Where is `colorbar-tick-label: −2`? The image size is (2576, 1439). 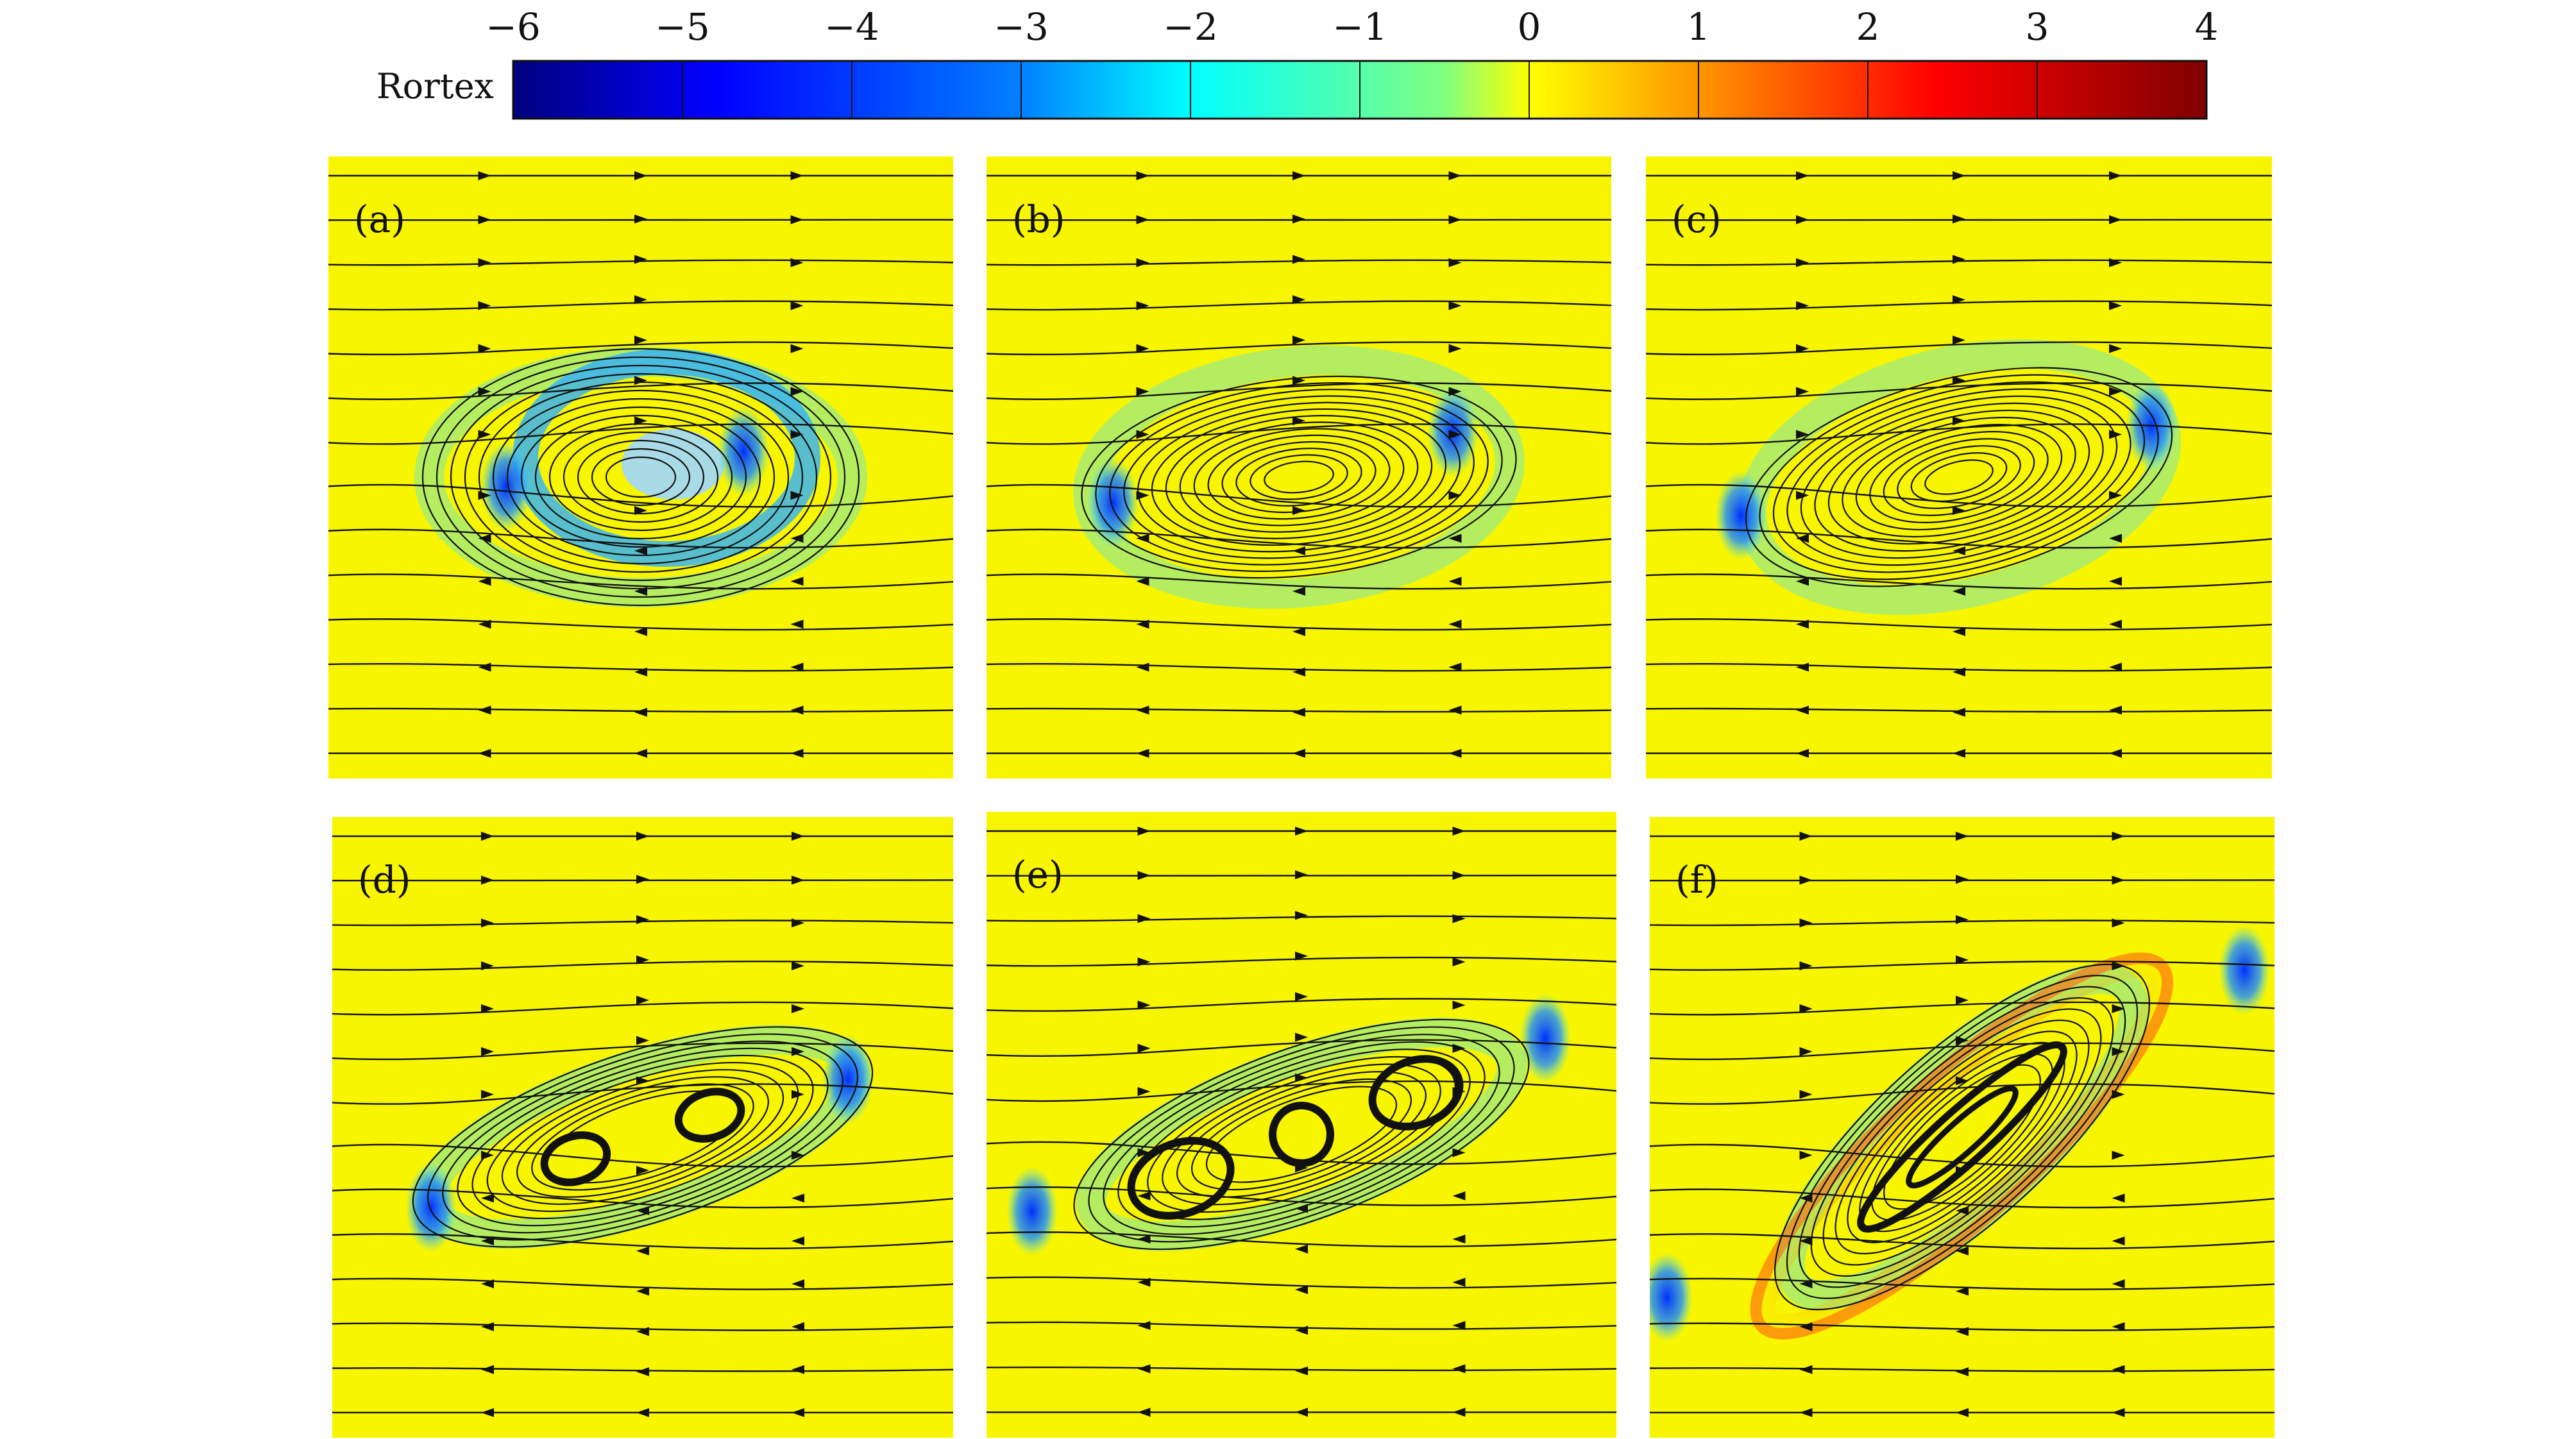
colorbar-tick-label: −2 is located at coordinates (1190, 27).